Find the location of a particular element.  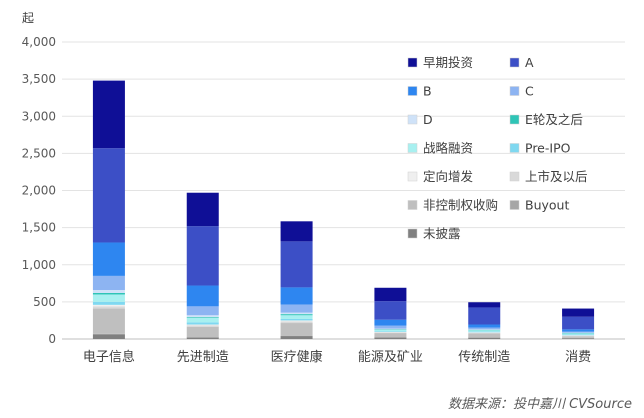

y-tick-label: 1,500 is located at coordinates (39, 228).